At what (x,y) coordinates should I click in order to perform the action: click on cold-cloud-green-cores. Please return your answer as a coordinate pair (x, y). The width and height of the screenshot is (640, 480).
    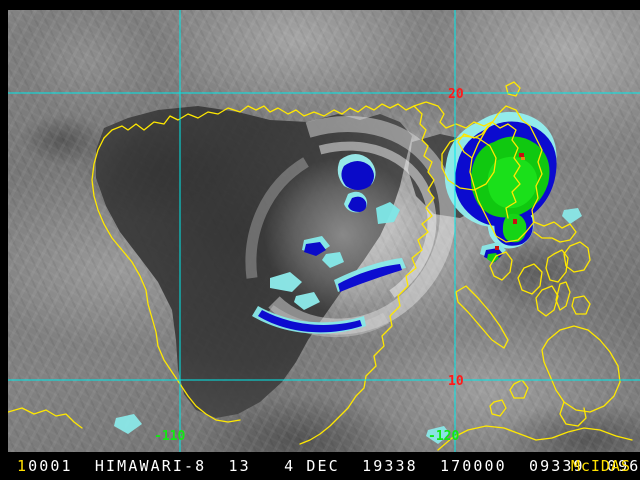
    Looking at the image, I should click on (510, 199).